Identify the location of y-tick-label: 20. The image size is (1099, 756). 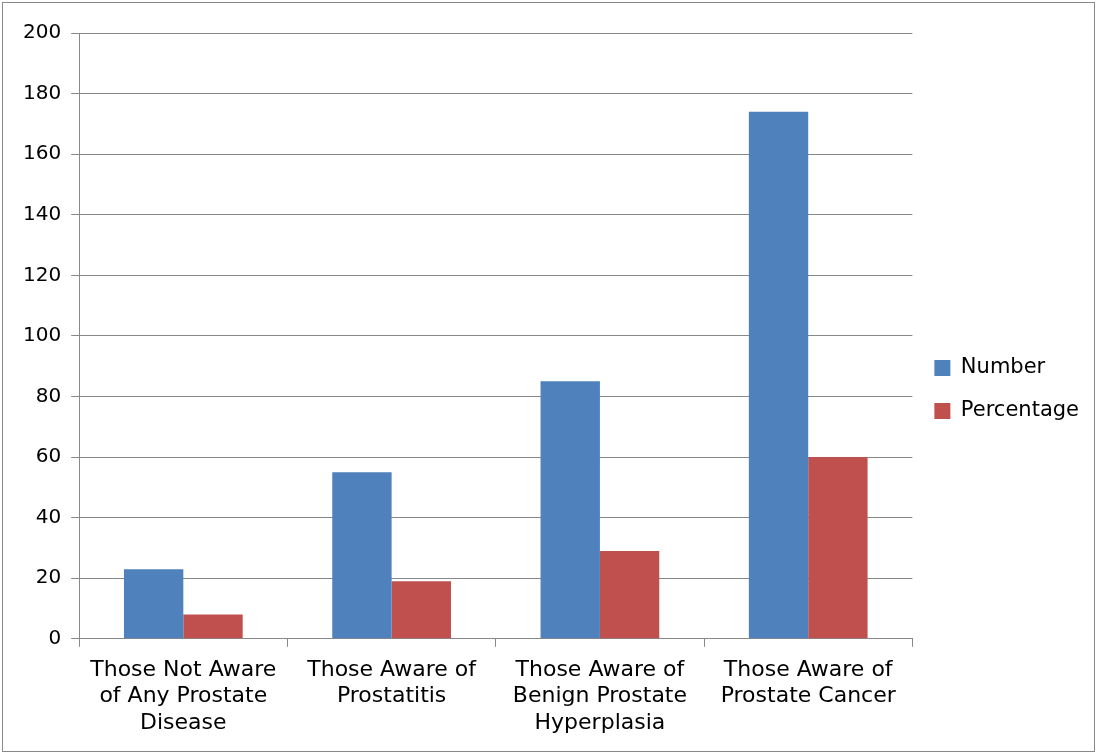
(48, 576).